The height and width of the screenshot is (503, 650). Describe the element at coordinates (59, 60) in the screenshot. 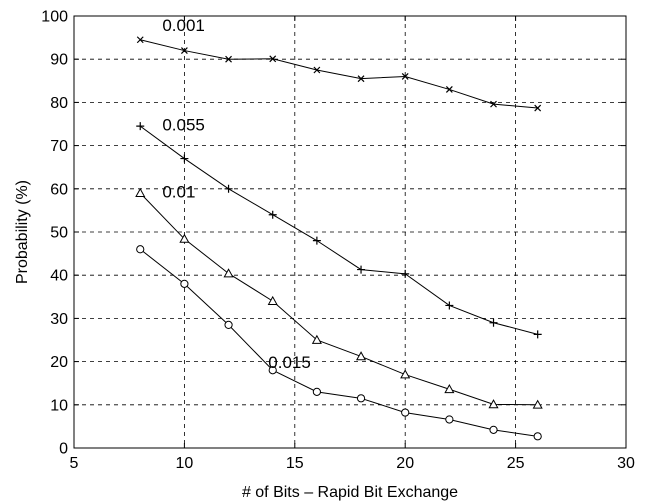

I see `y-tick-label: 90` at that location.